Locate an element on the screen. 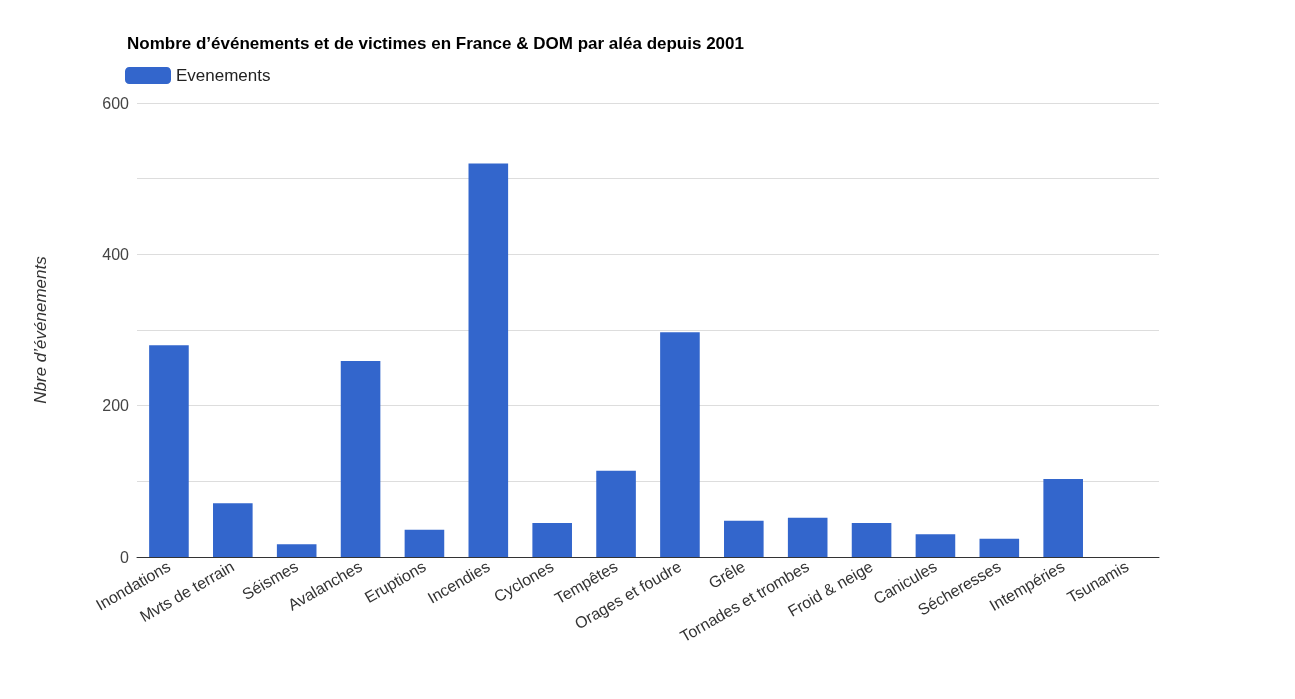  y-tick-label: 600 is located at coordinates (116, 103).